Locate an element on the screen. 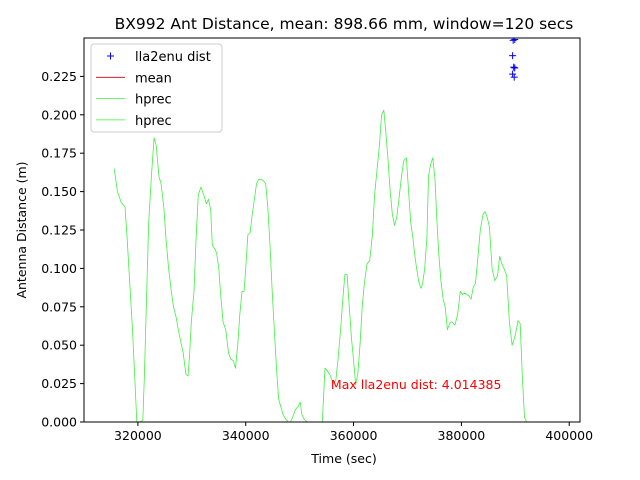  legend-box is located at coordinates (156, 88).